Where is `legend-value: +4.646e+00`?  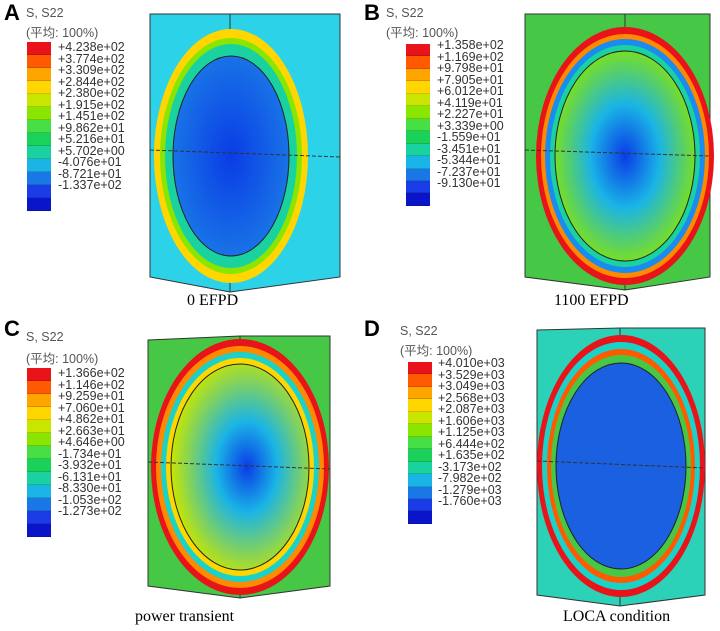
legend-value: +4.646e+00 is located at coordinates (91, 442).